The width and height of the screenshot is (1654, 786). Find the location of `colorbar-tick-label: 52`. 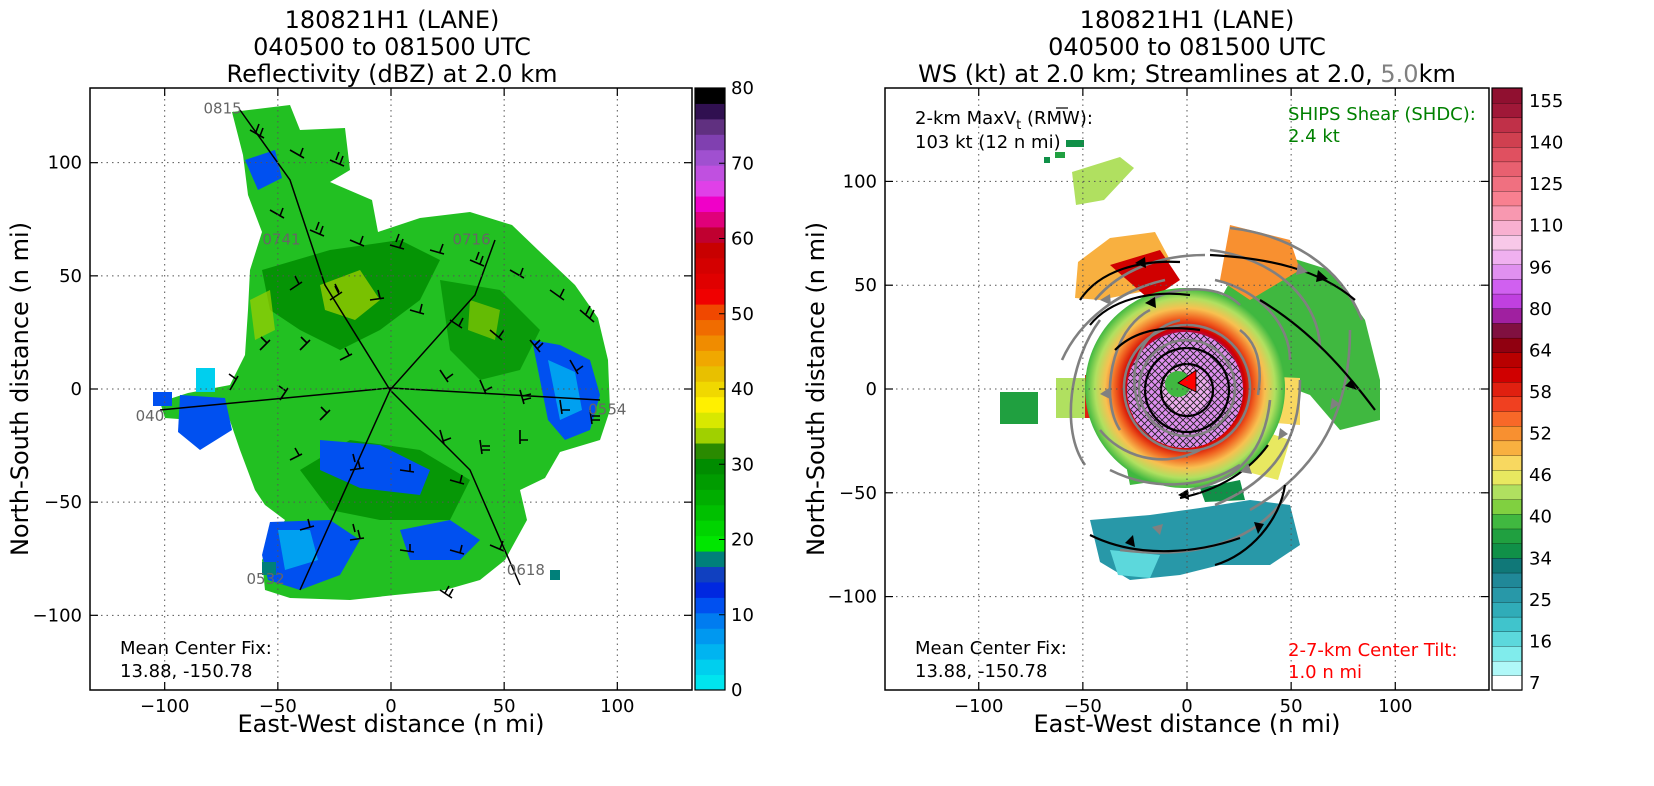

colorbar-tick-label: 52 is located at coordinates (1540, 434).